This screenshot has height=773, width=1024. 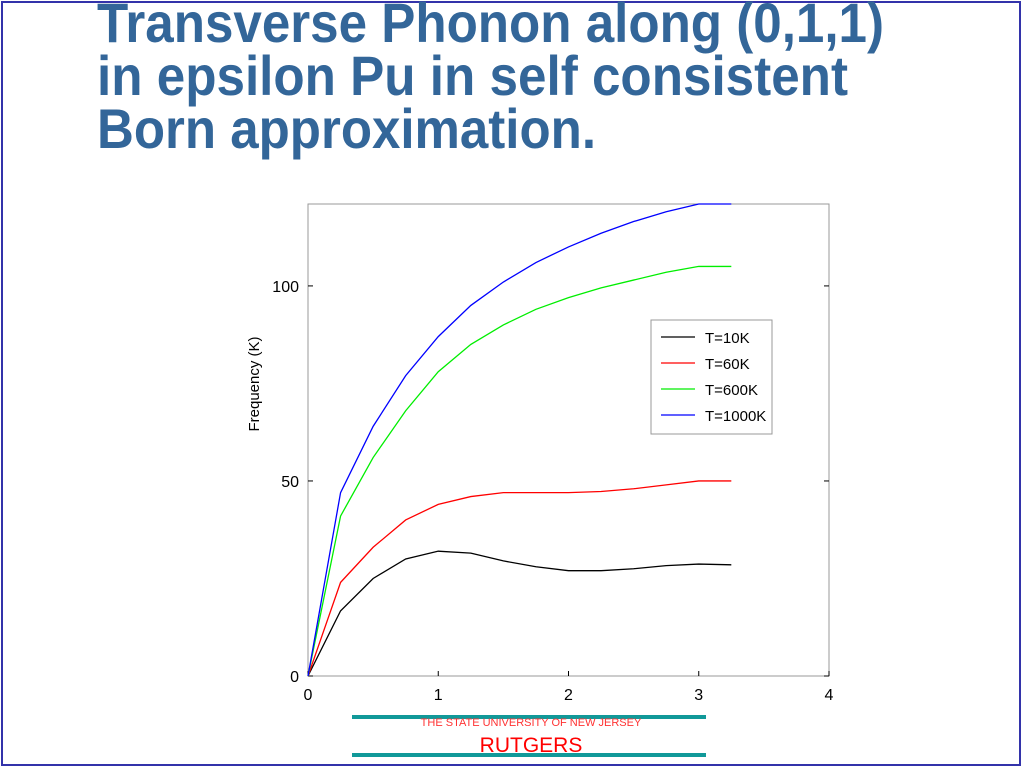 What do you see at coordinates (294, 677) in the screenshot?
I see `y-tick-label: 0` at bounding box center [294, 677].